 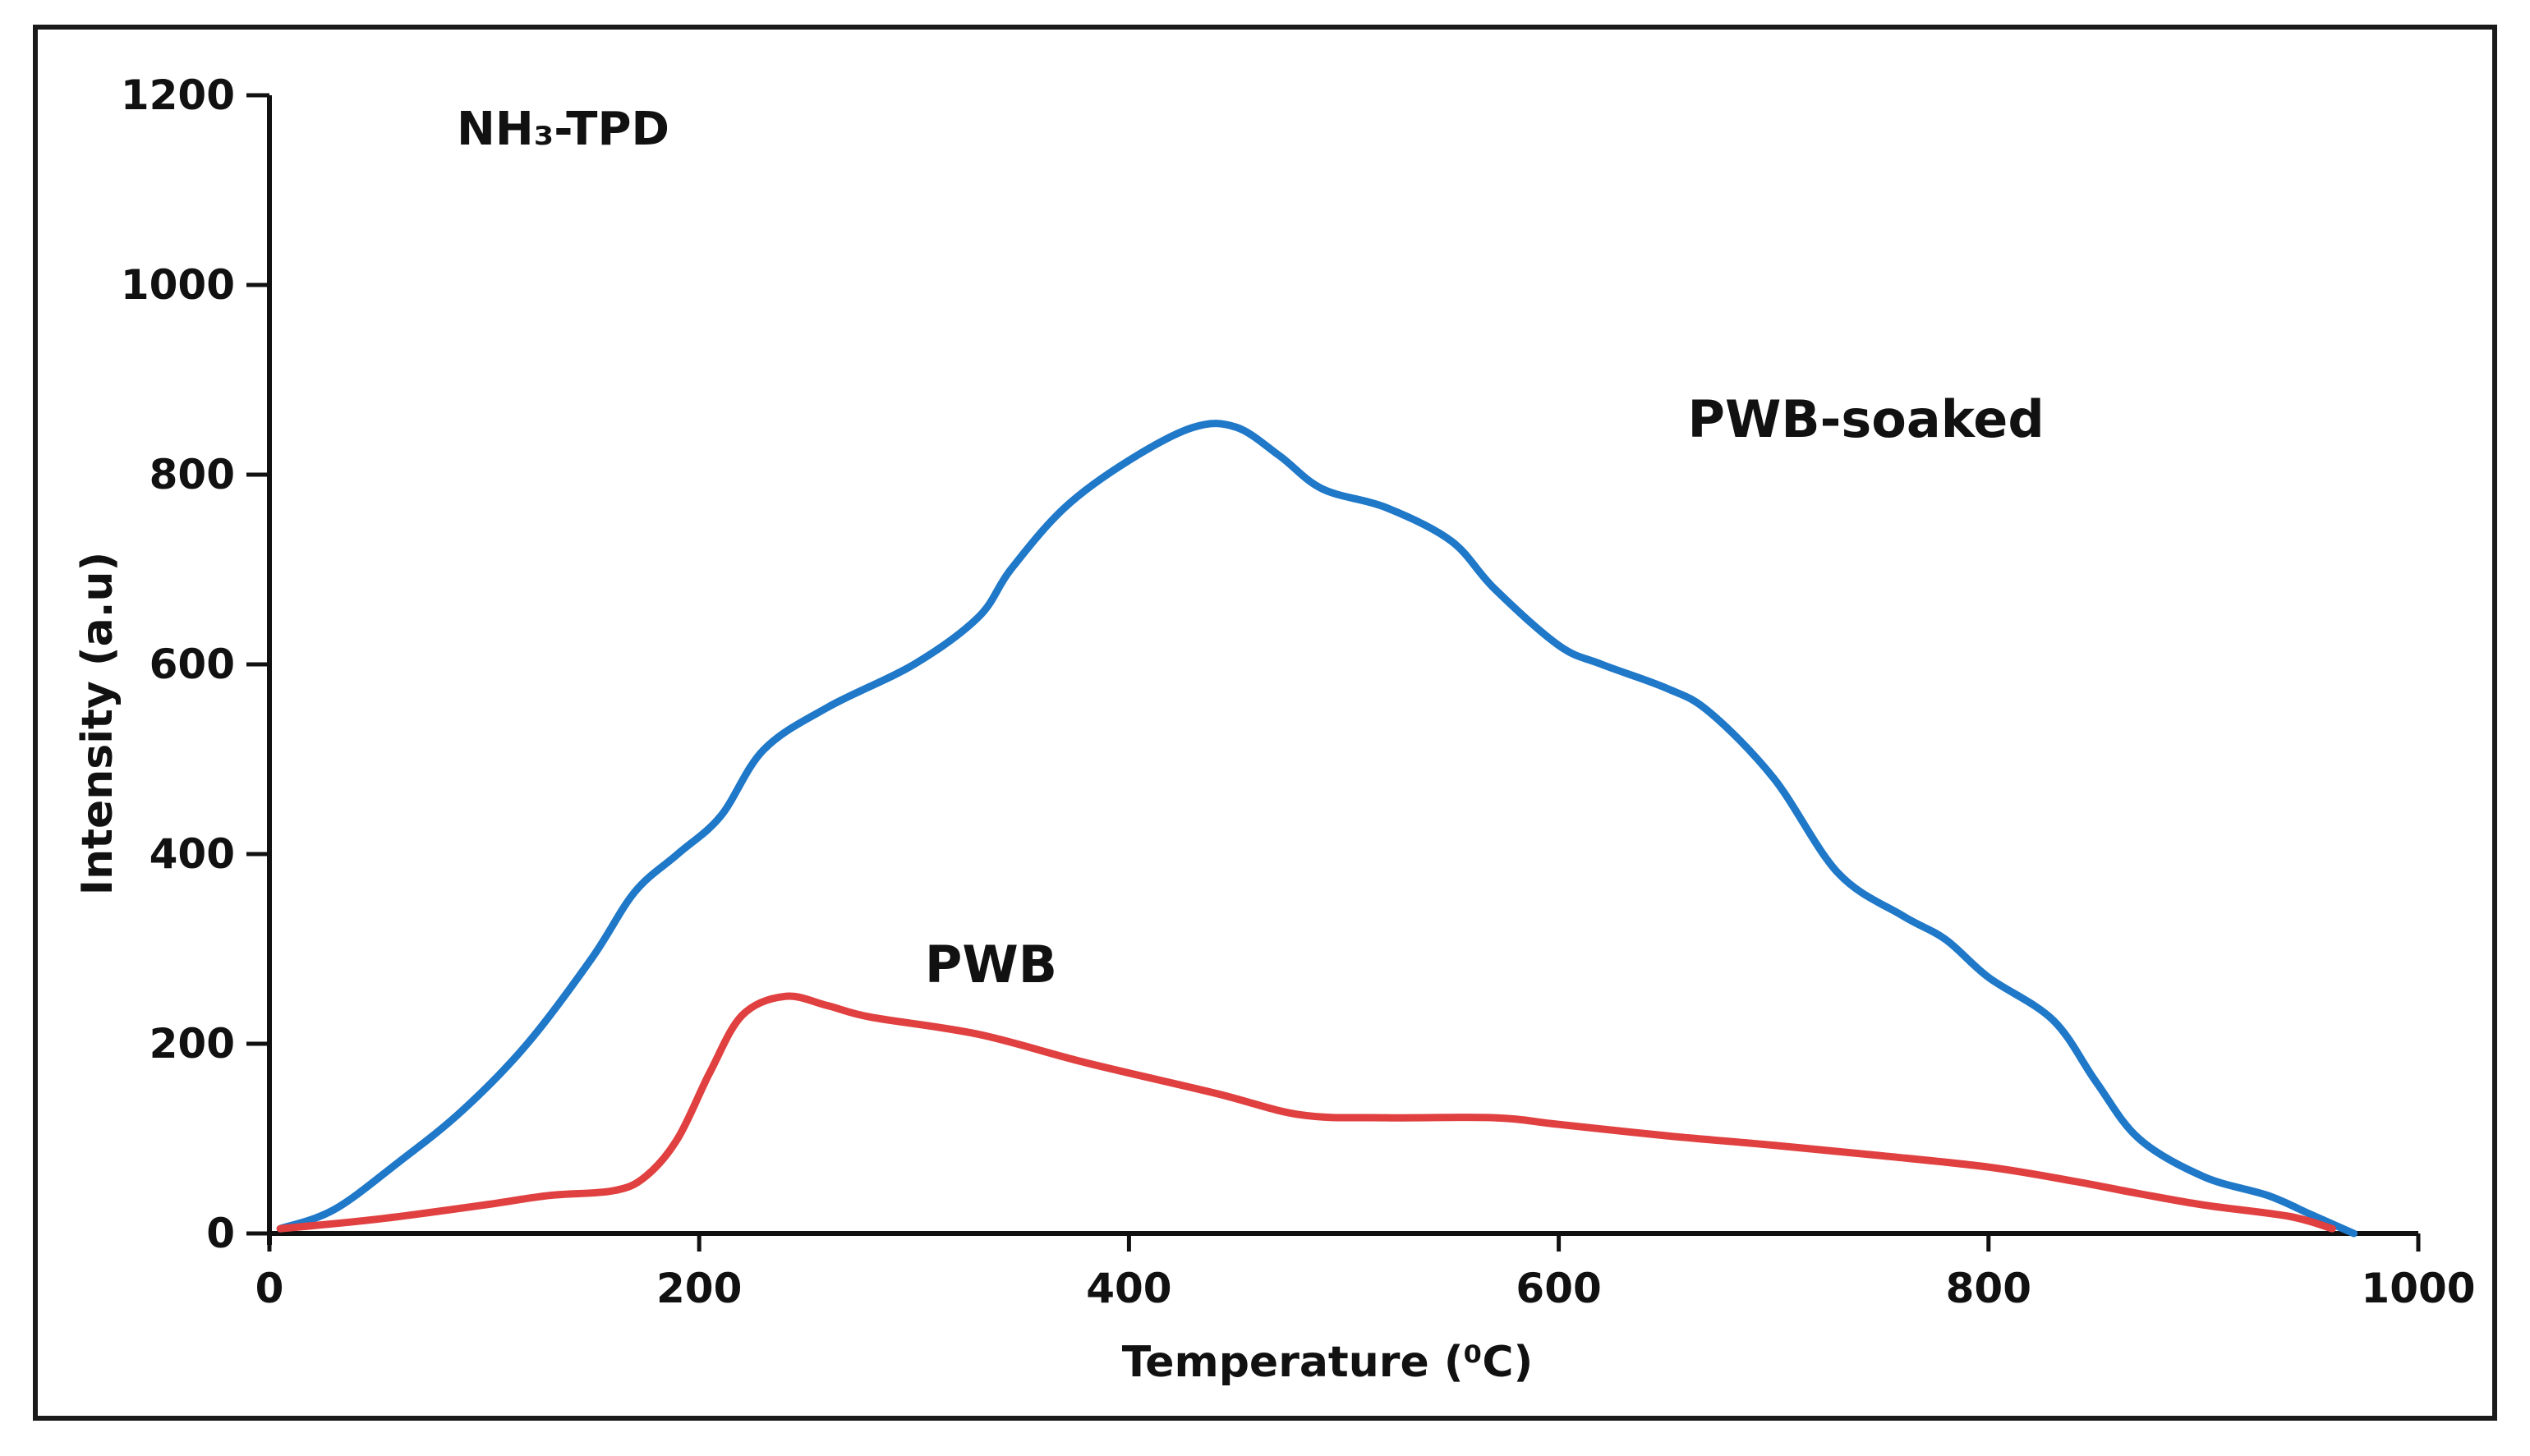 I want to click on y-tick-label: 600, so click(x=192, y=664).